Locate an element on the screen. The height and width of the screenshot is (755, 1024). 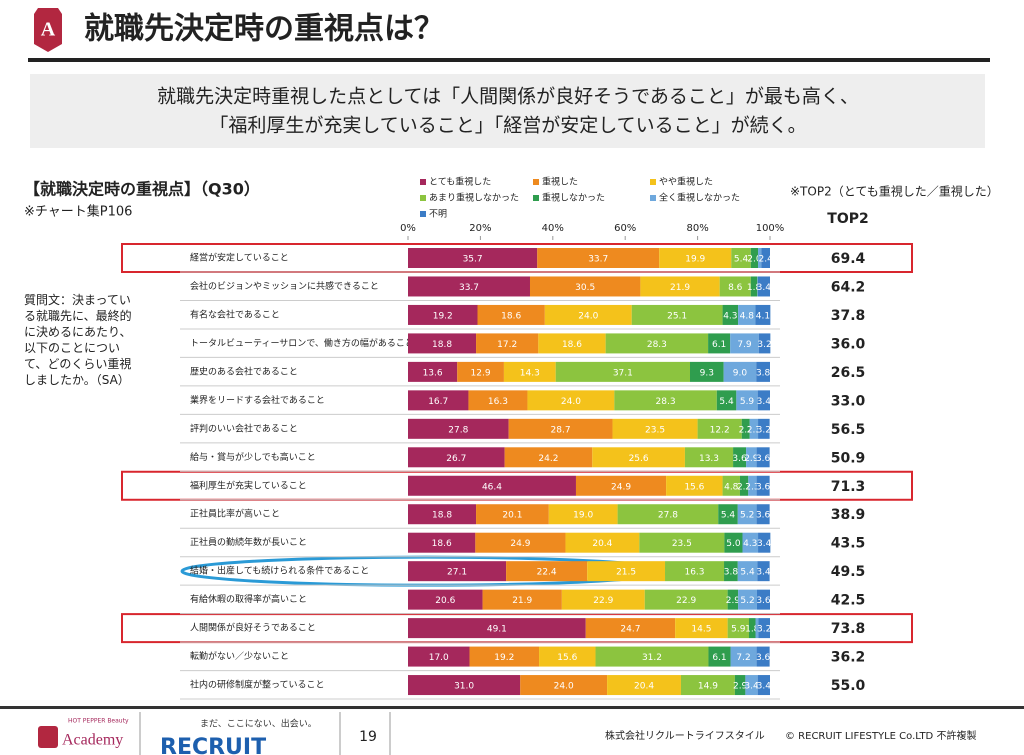
x-tick-label: 40% is located at coordinates (553, 228).